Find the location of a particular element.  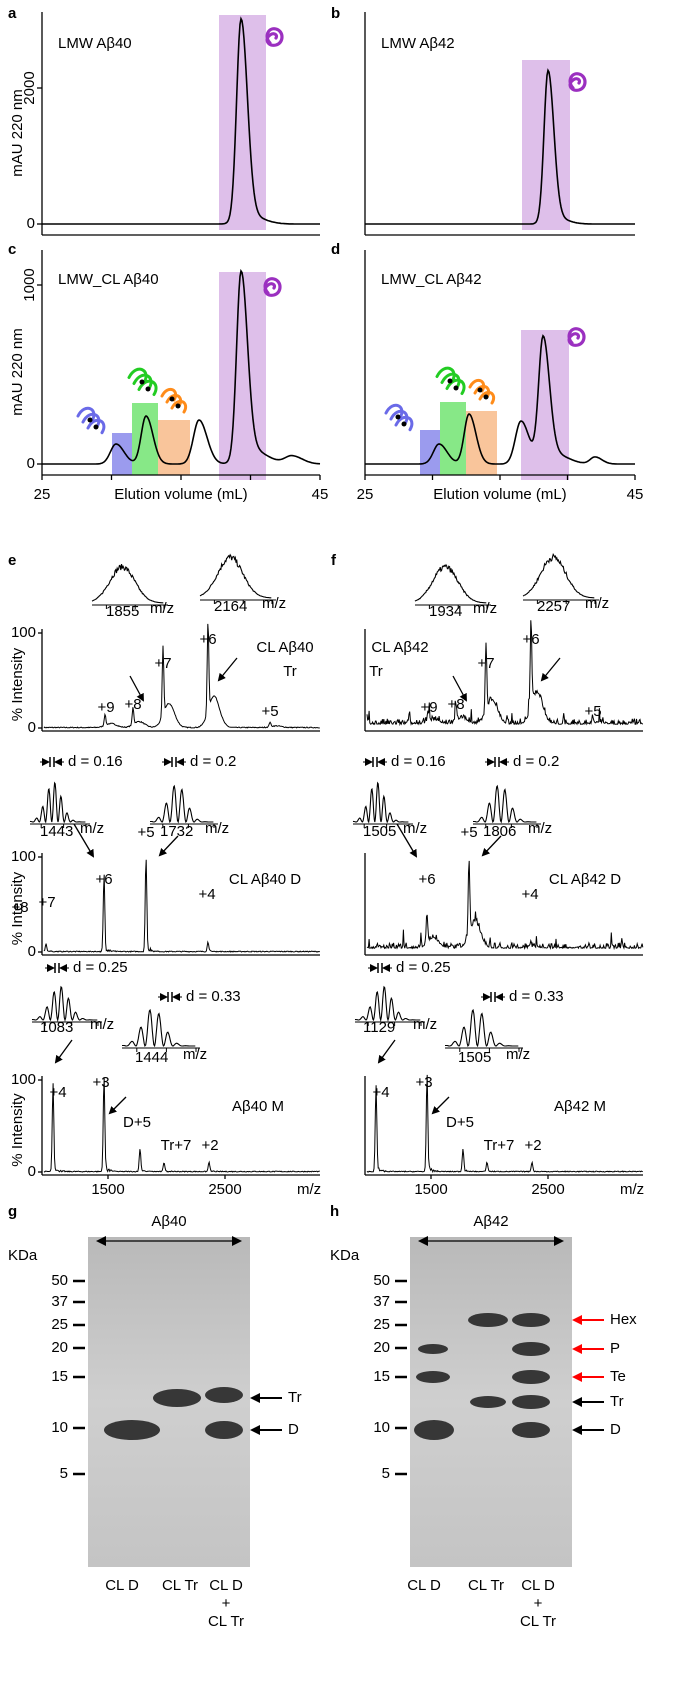

spacing-label: d = 0.33 is located at coordinates (213, 996).